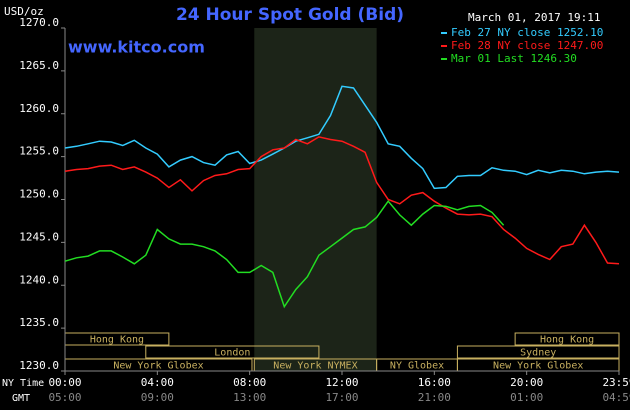  What do you see at coordinates (39, 365) in the screenshot?
I see `y-tick-label: 1230.0` at bounding box center [39, 365].